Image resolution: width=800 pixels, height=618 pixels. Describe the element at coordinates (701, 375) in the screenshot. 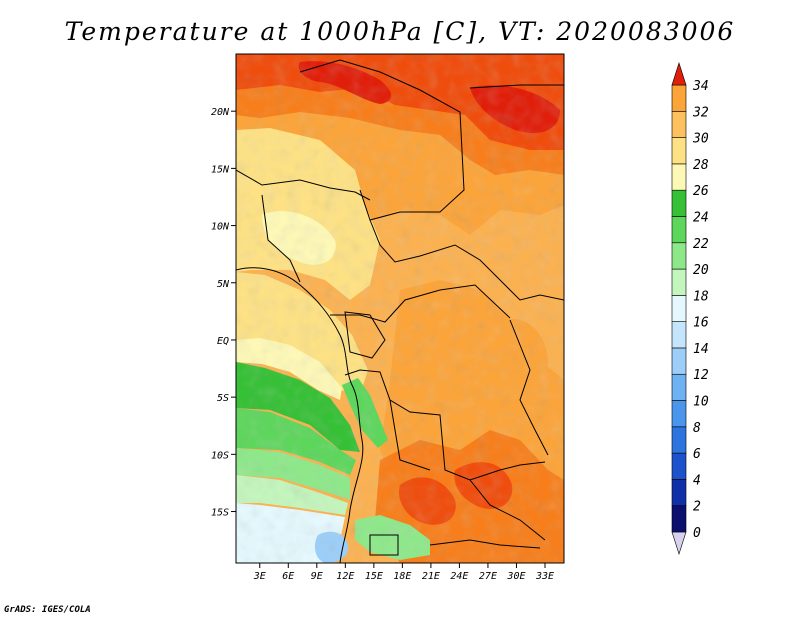

I see `colorbar-label: 12` at that location.